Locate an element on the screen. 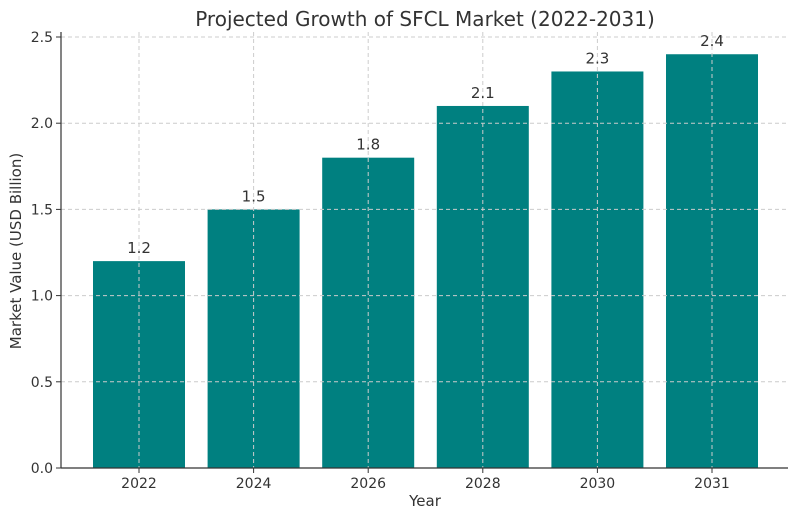 This screenshot has width=800, height=519. y-tick-label: 2.0 is located at coordinates (42, 124).